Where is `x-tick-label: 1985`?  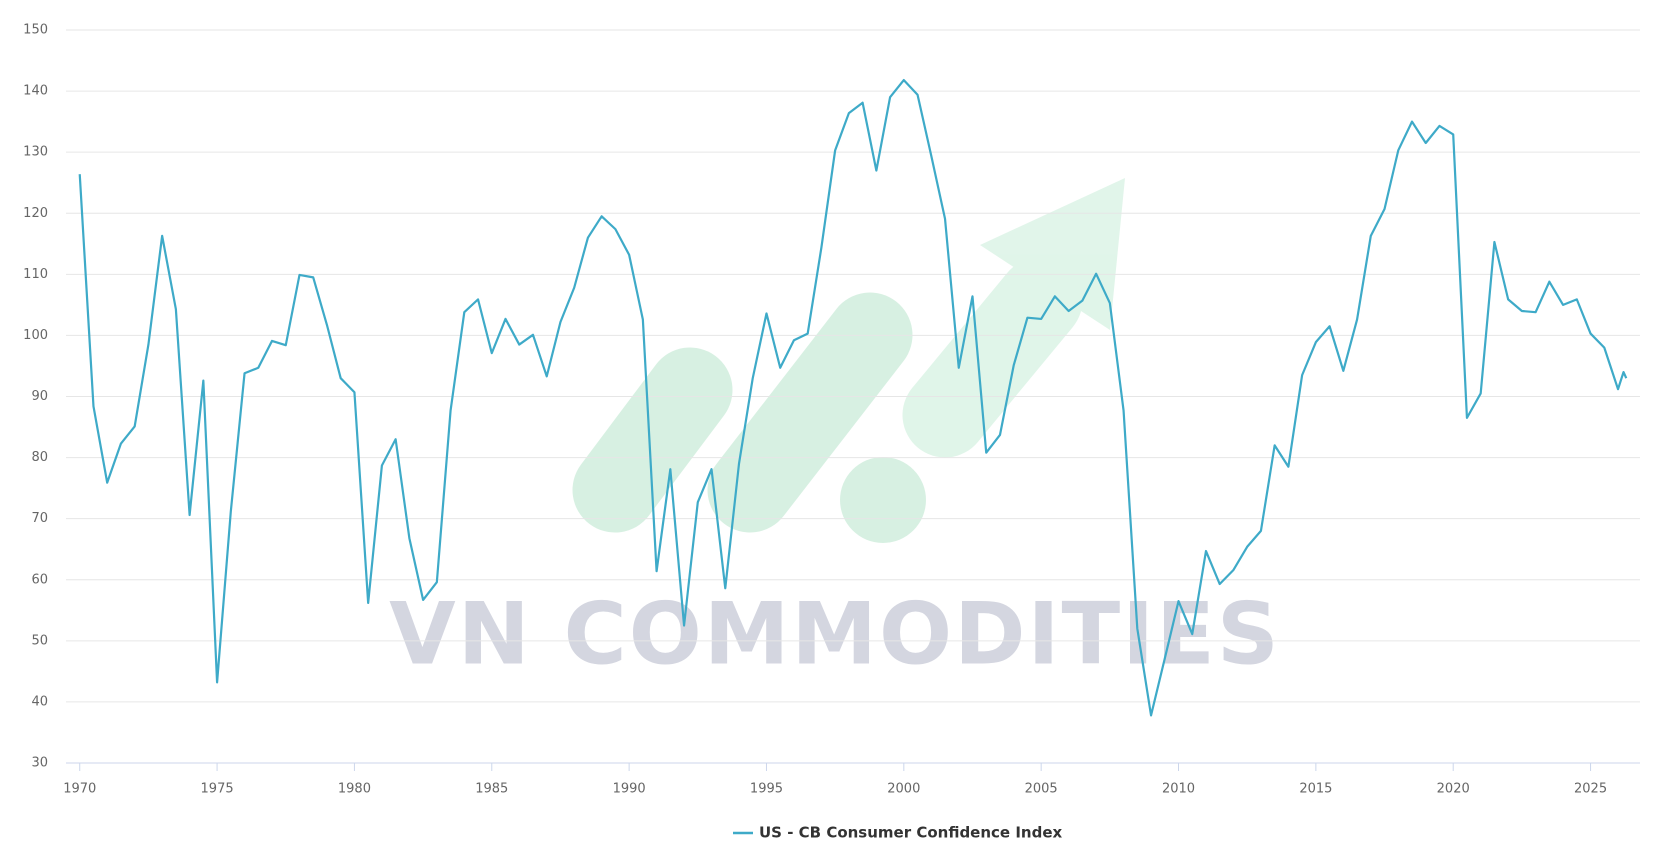 x-tick-label: 1985 is located at coordinates (491, 789).